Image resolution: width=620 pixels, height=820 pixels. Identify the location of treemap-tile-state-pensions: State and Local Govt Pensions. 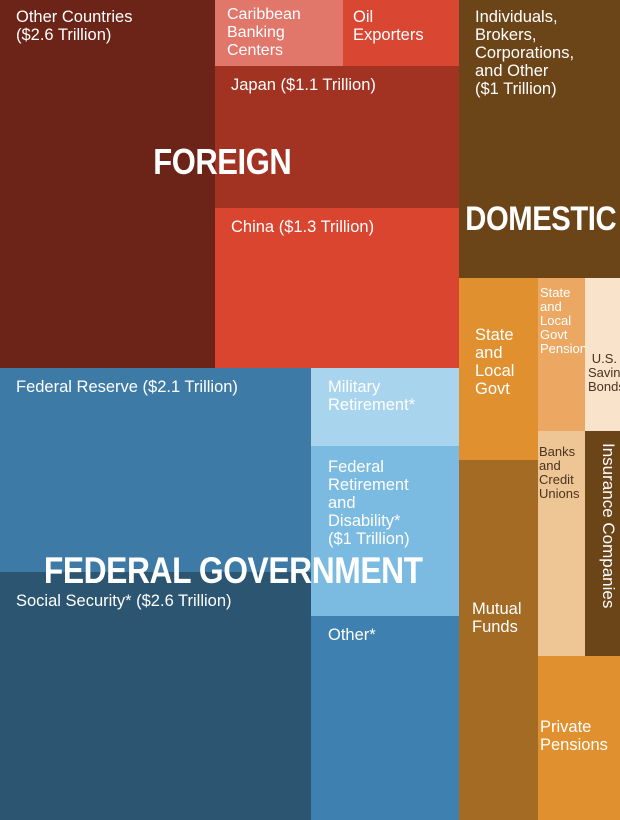
(561, 354).